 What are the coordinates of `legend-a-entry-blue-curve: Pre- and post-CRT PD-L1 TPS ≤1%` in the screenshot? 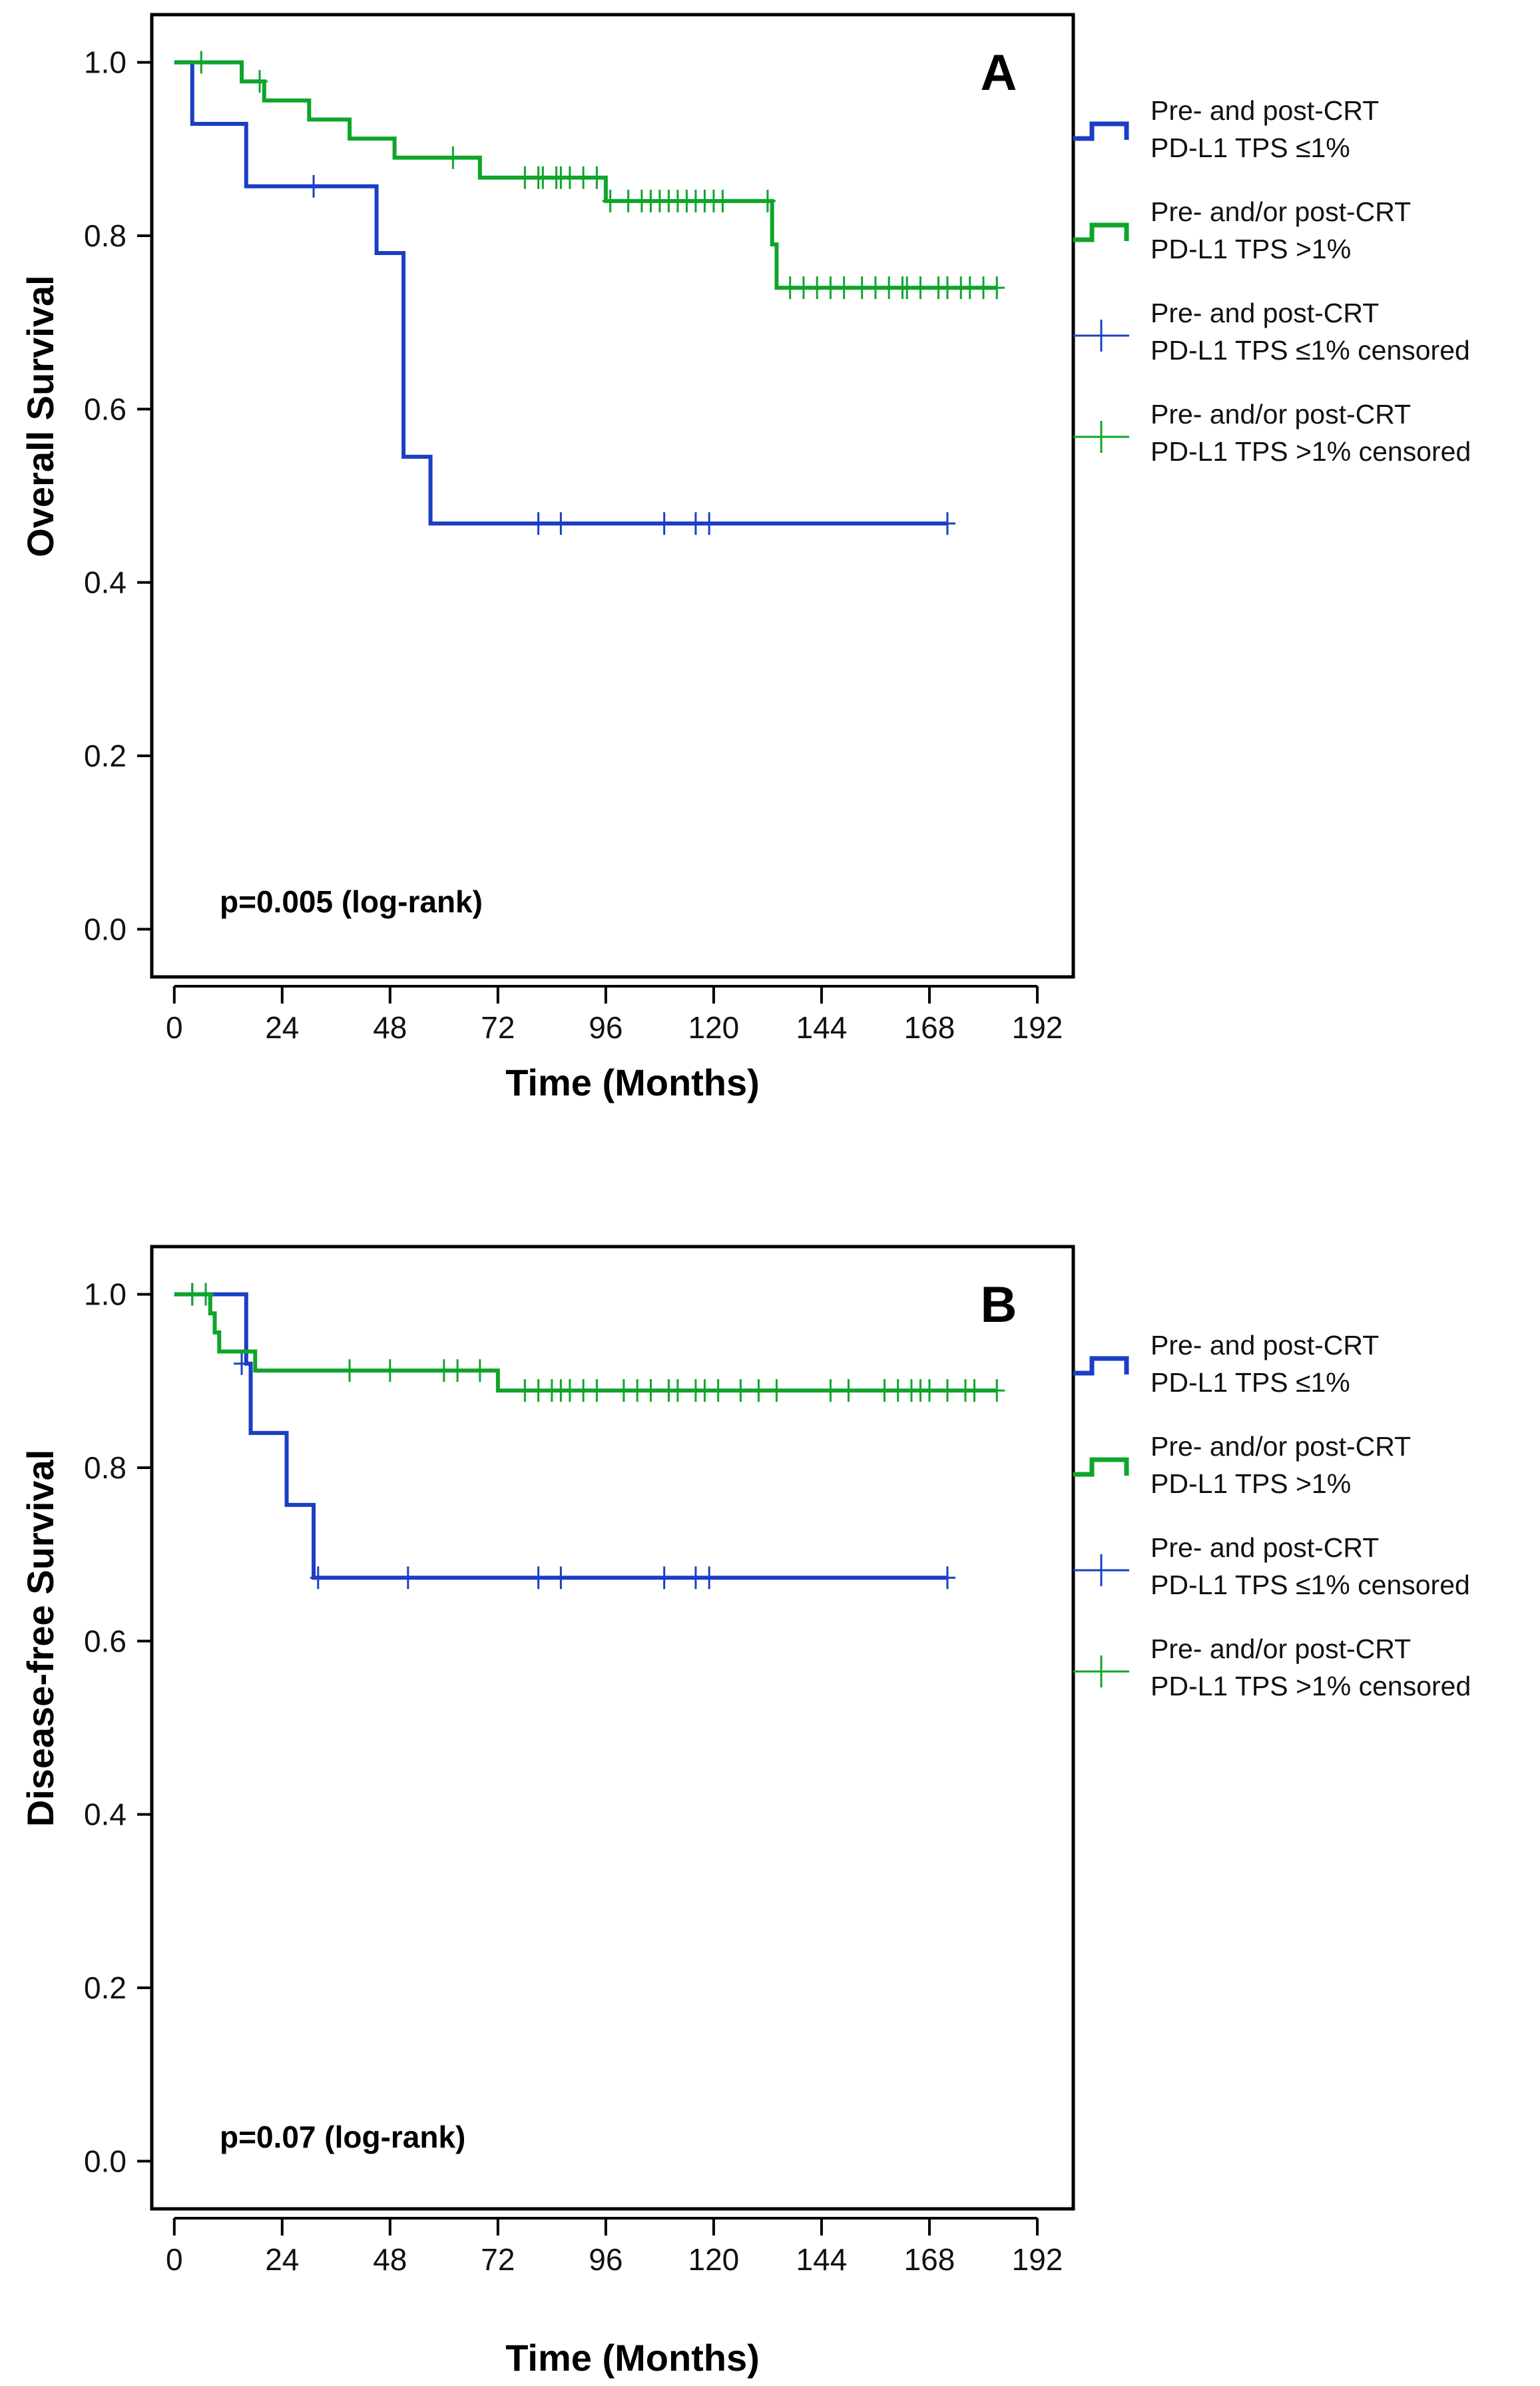 It's located at (1226, 129).